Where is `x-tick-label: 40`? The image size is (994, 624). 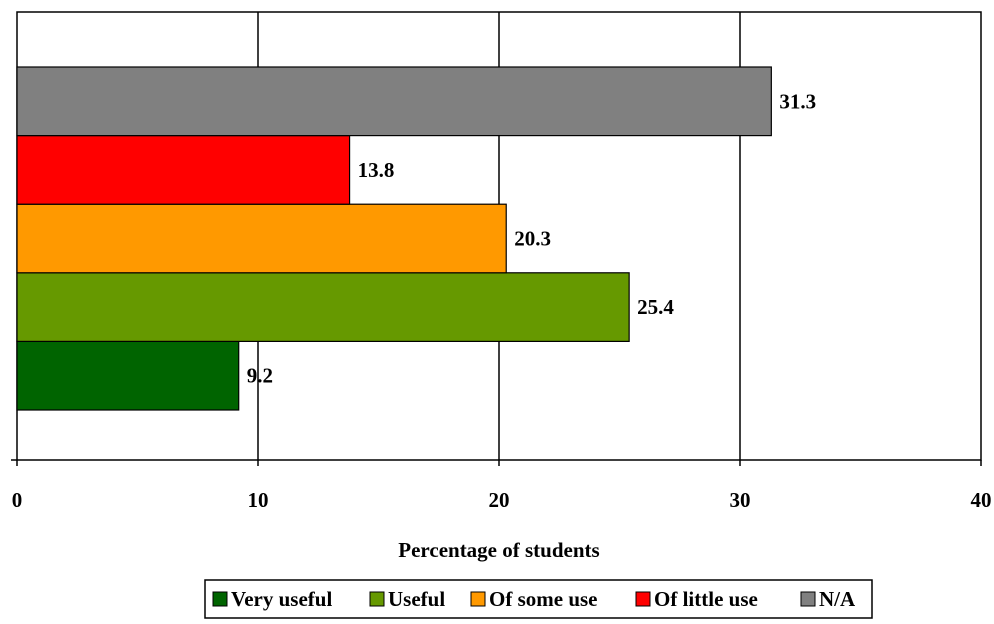
x-tick-label: 40 is located at coordinates (981, 500).